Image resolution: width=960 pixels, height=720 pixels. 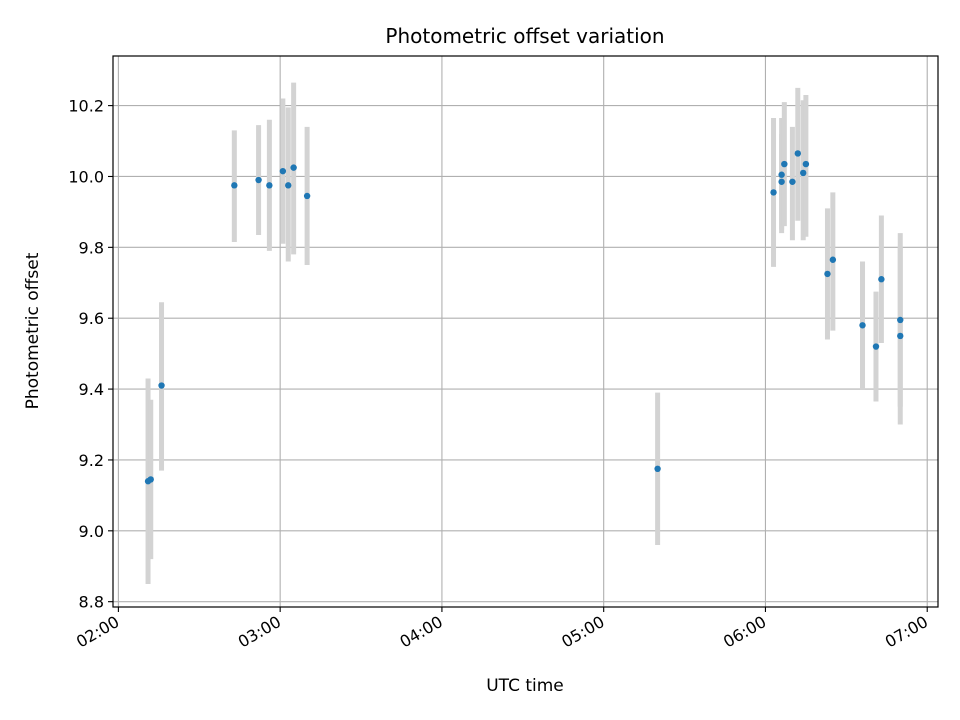 What do you see at coordinates (91, 247) in the screenshot?
I see `y-tick-label: 9.8` at bounding box center [91, 247].